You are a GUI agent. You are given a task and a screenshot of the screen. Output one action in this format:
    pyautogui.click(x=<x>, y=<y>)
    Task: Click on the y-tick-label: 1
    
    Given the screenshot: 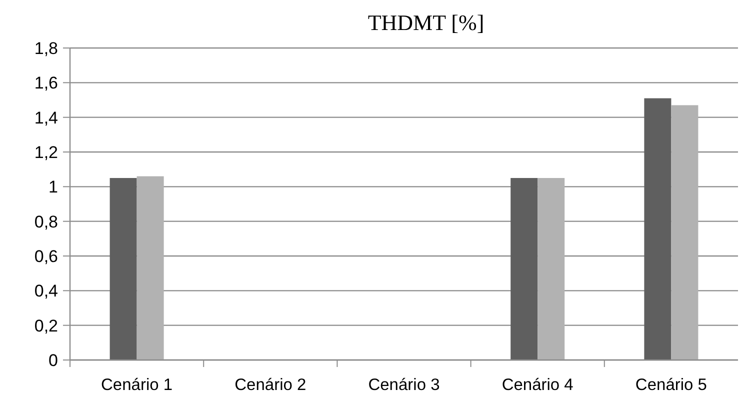 What is the action you would take?
    pyautogui.click(x=53, y=187)
    